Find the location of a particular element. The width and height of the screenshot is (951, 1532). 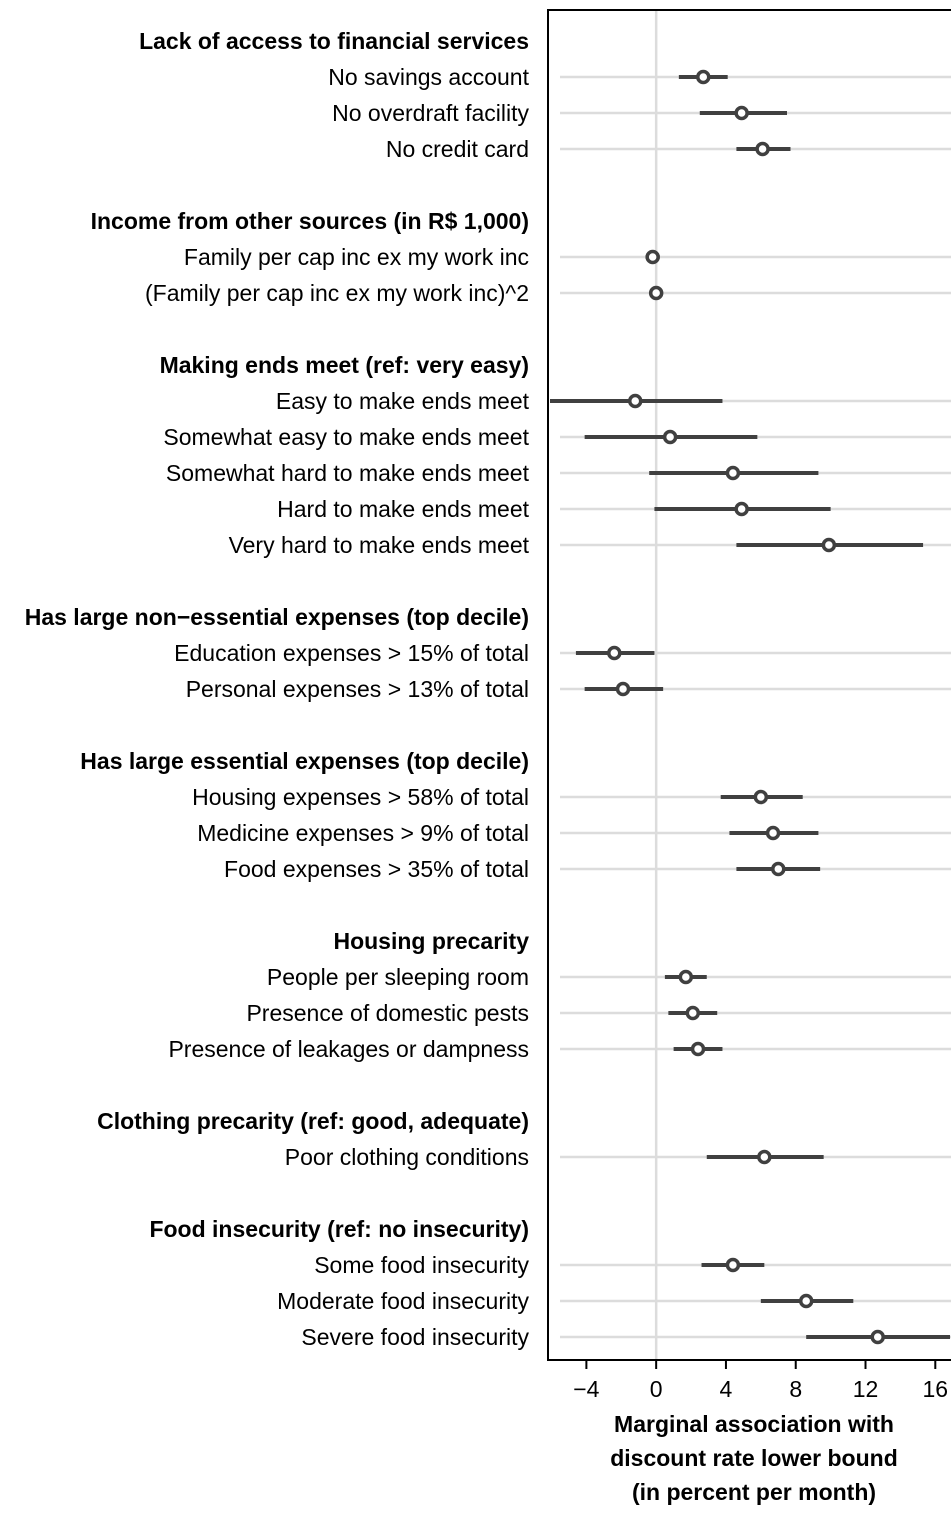

row-label: Very hard to make ends meet is located at coordinates (379, 545).